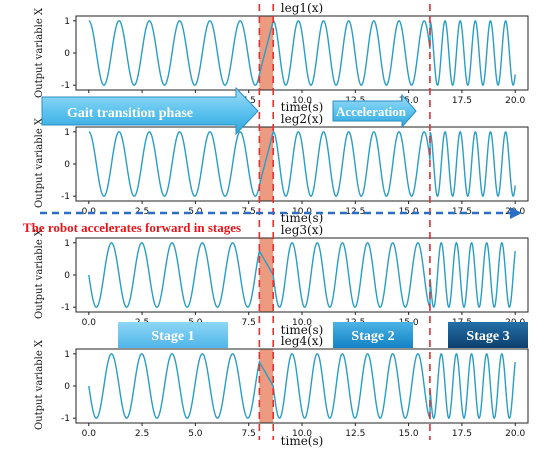 The image size is (550, 459). I want to click on stage-2-box: Stage 2, so click(373, 335).